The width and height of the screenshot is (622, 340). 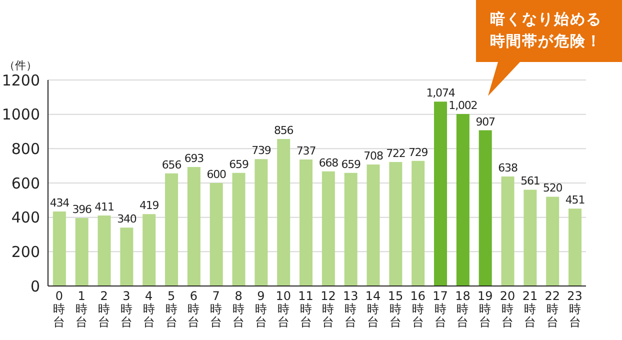 What do you see at coordinates (508, 167) in the screenshot?
I see `data-label: 638` at bounding box center [508, 167].